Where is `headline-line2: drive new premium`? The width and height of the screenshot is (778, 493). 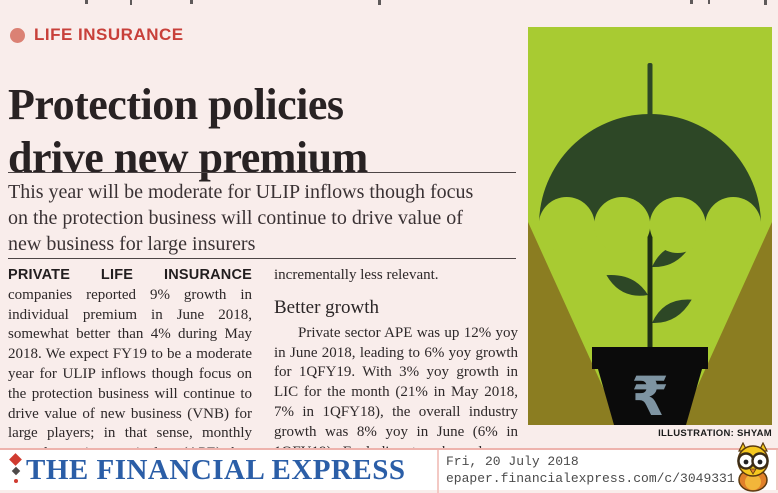
headline-line2: drive new premium is located at coordinates (188, 158).